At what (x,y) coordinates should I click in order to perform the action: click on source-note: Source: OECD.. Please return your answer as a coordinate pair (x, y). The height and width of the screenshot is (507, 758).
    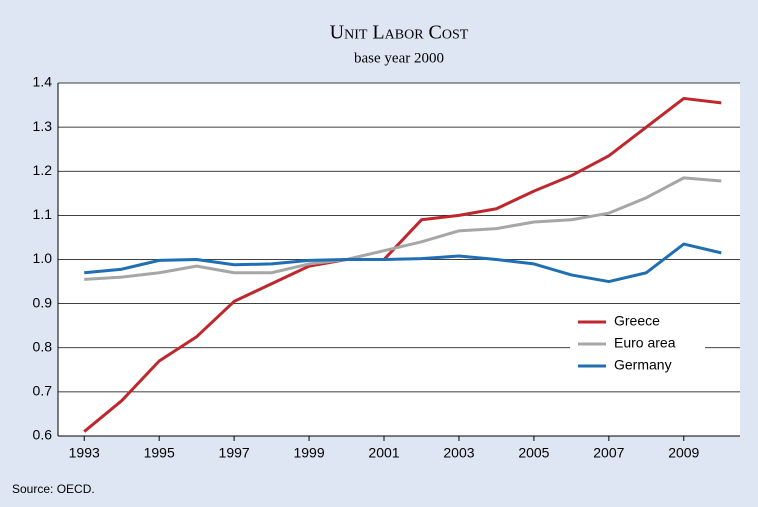
    Looking at the image, I should click on (53, 489).